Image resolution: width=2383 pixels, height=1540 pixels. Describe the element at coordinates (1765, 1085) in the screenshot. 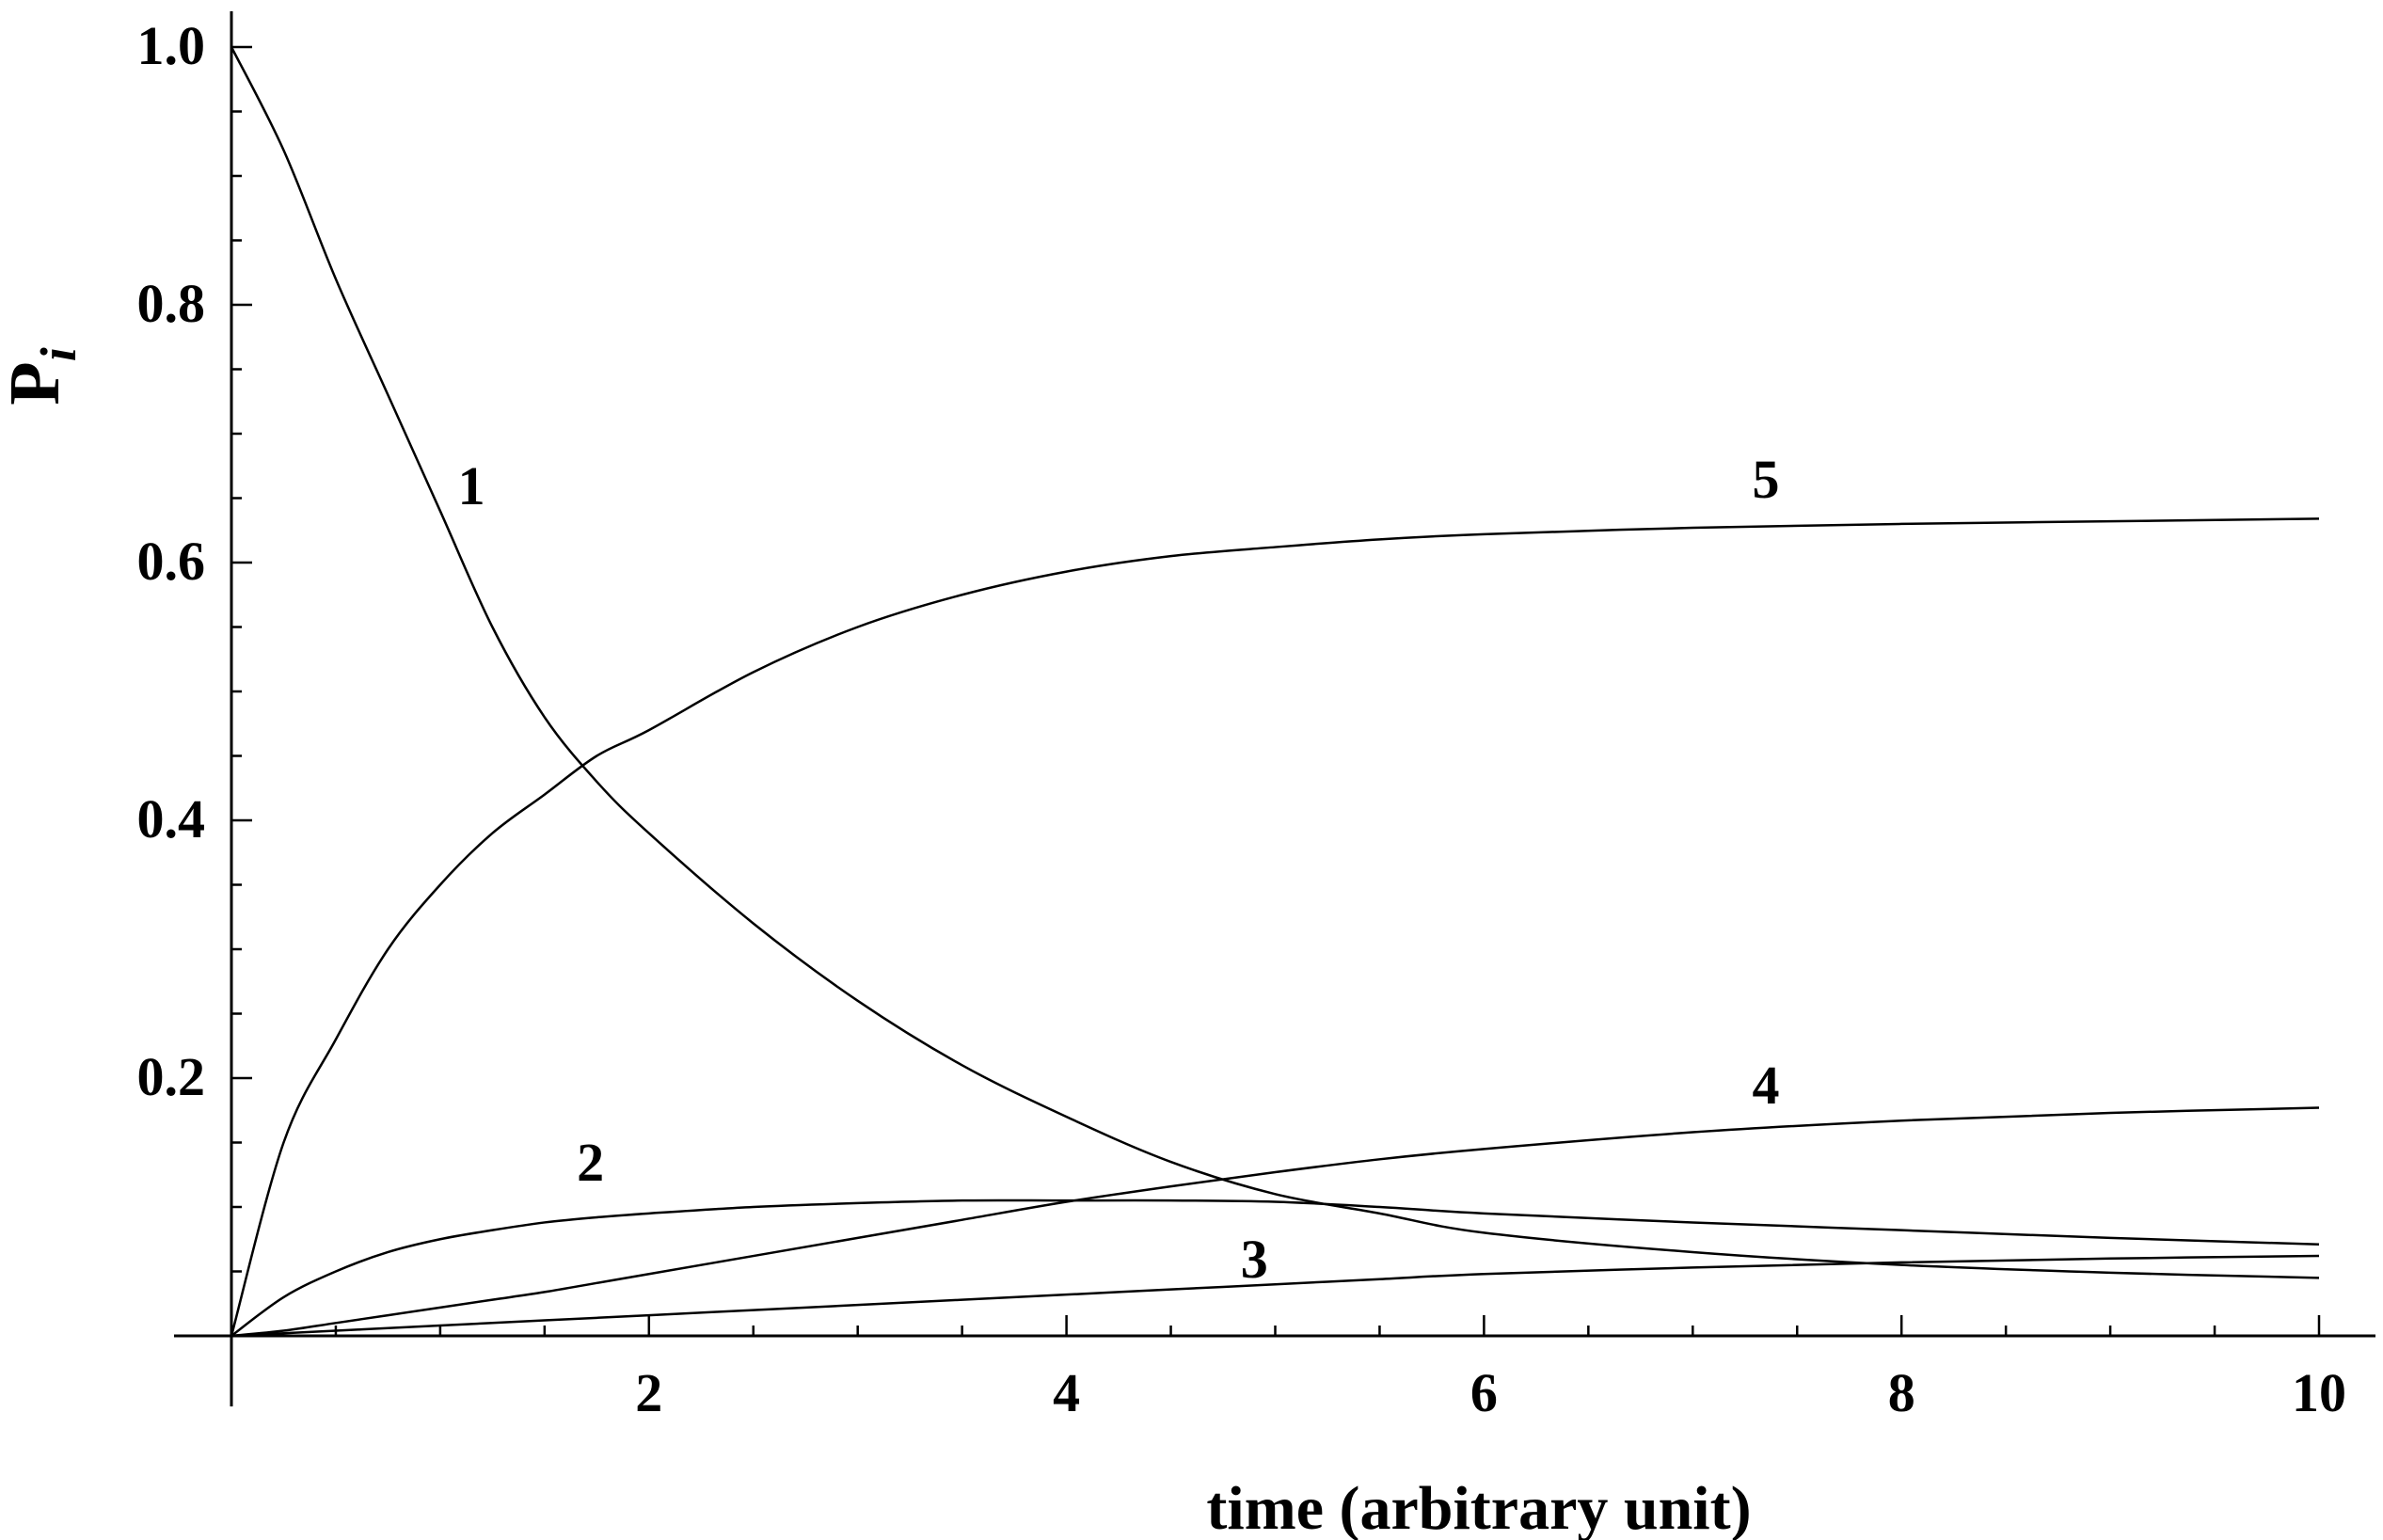

I see `curve-label-4: 4` at that location.